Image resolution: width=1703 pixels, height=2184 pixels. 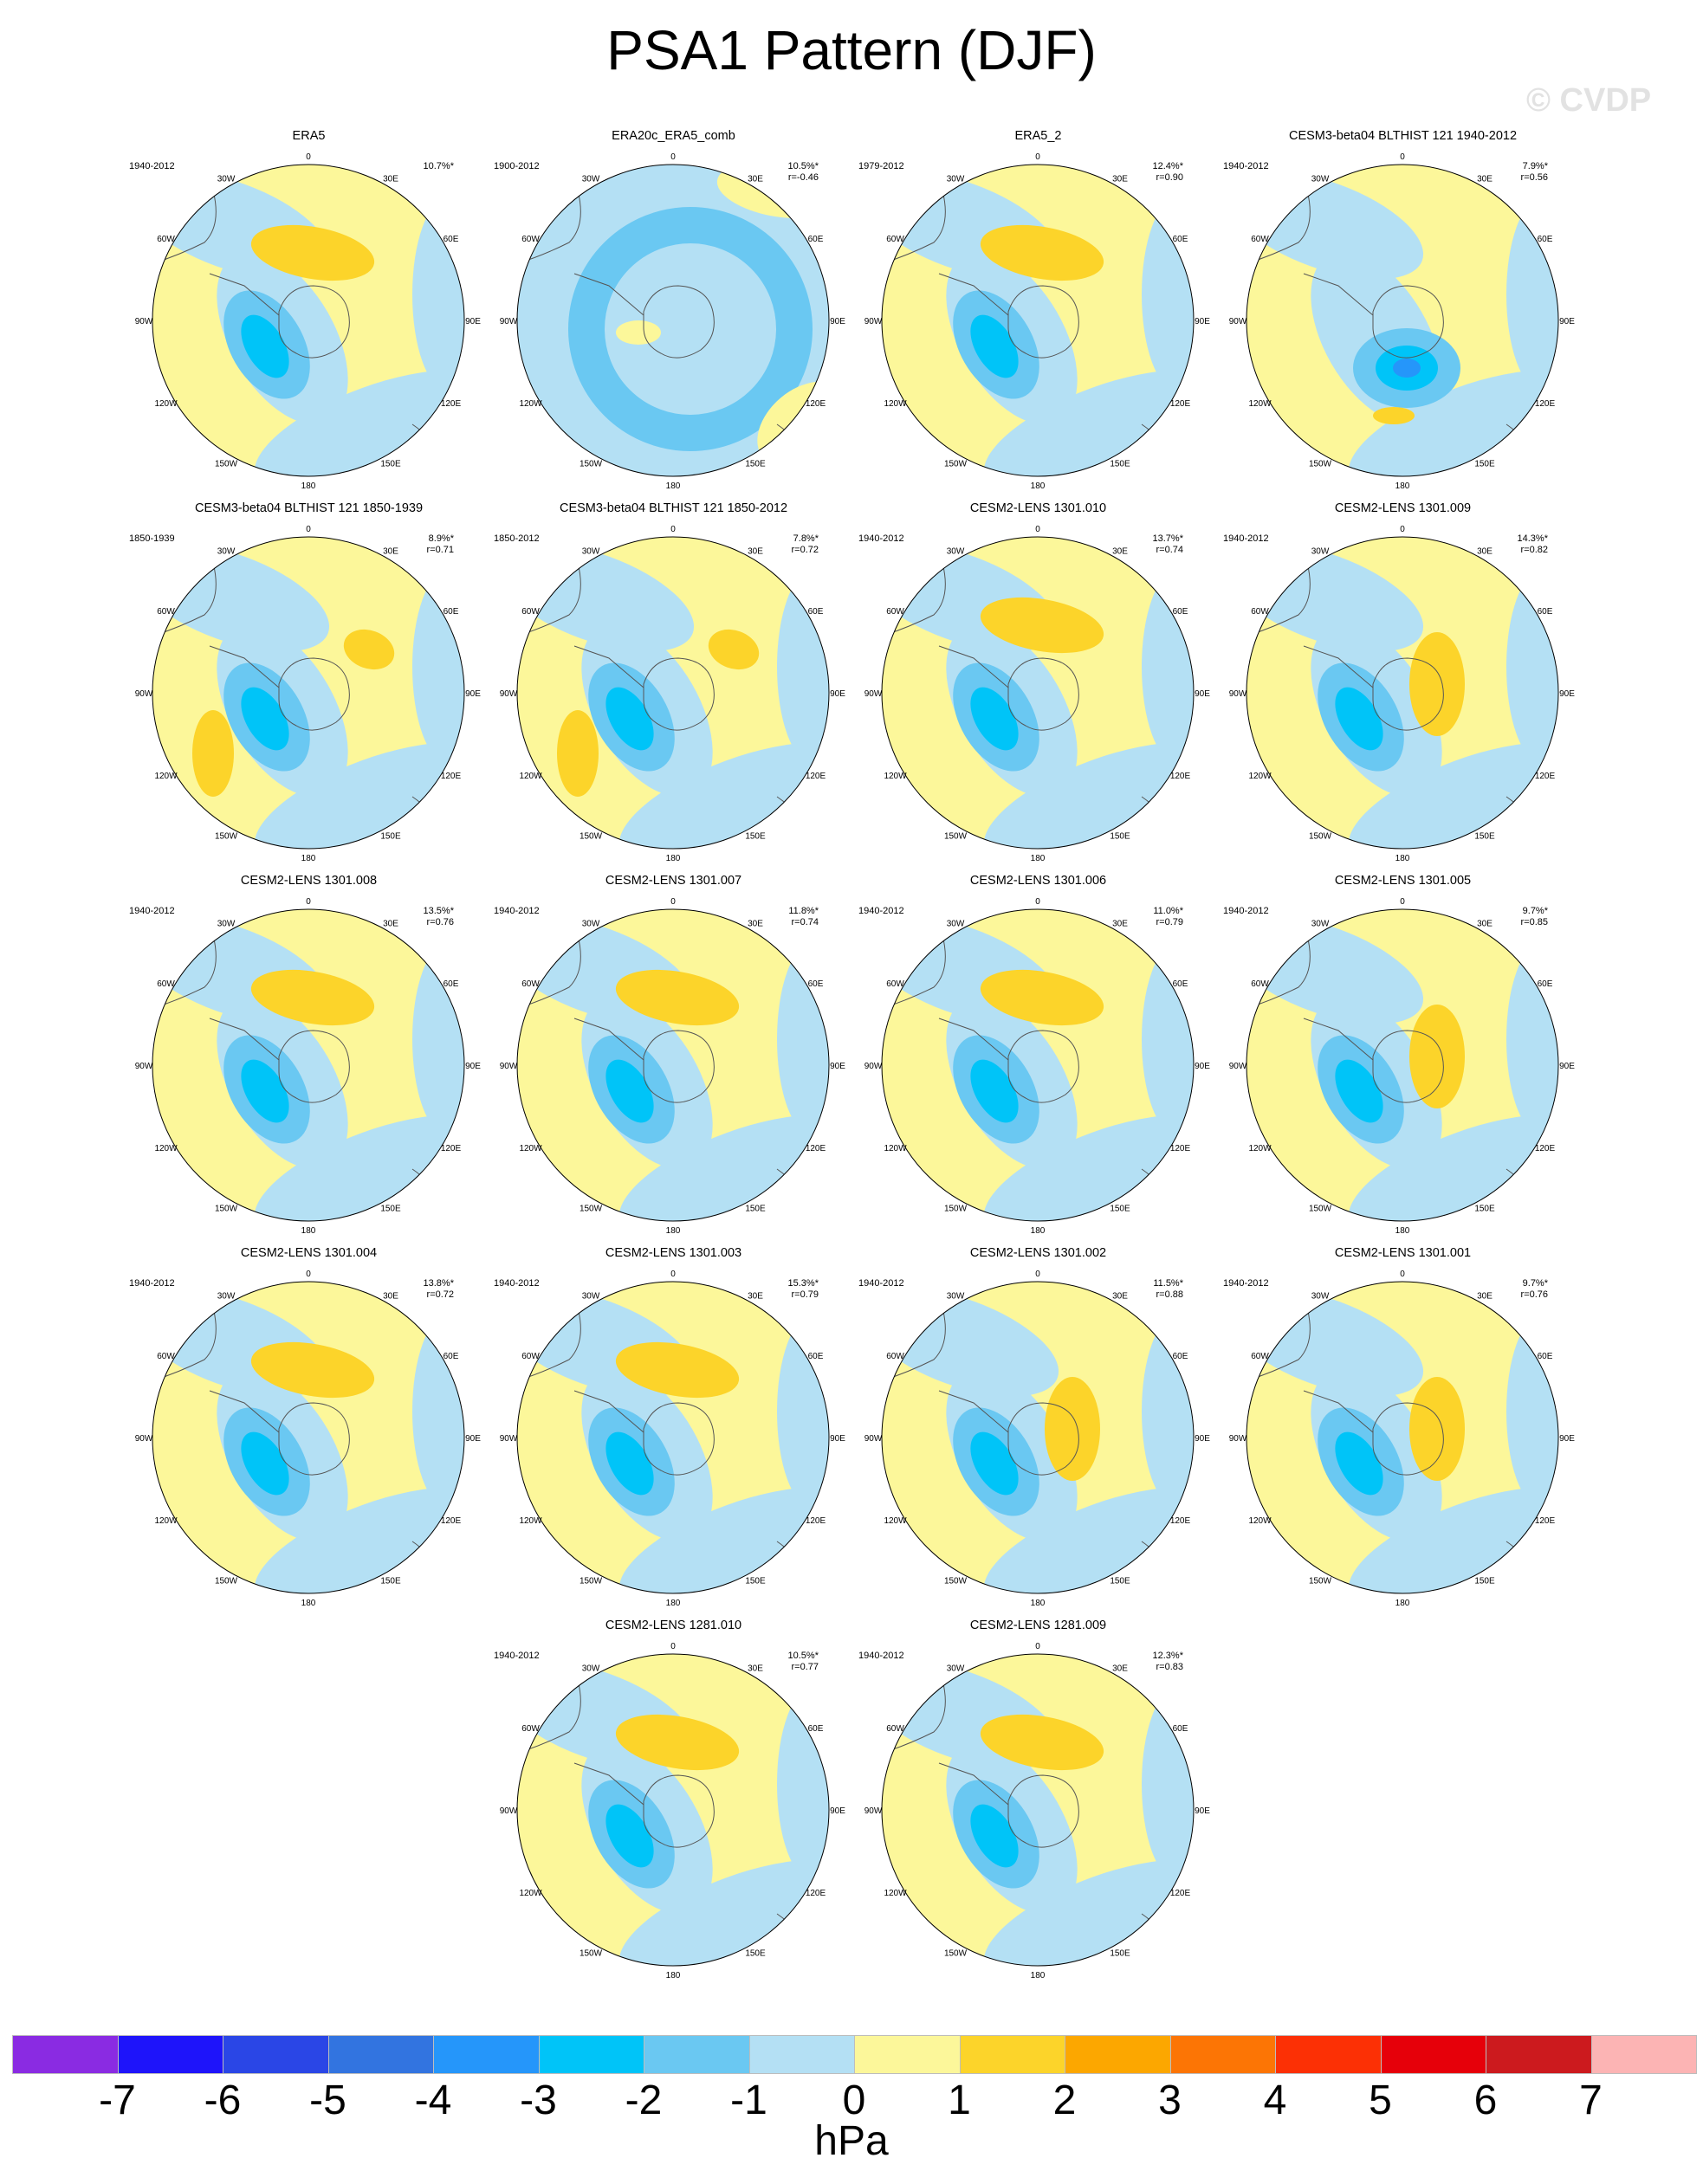 I want to click on panel-title: CESM2-LENS 1301.007, so click(x=673, y=881).